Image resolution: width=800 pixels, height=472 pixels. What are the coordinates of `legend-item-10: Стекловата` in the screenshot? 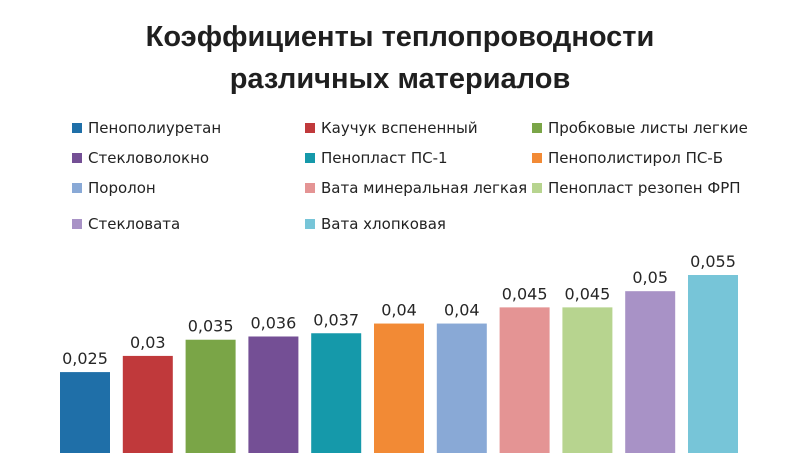 It's located at (126, 224).